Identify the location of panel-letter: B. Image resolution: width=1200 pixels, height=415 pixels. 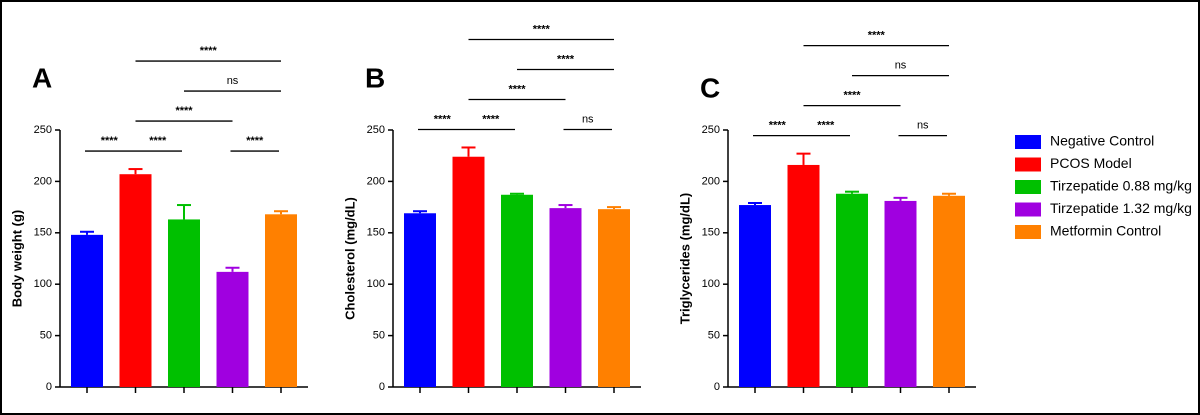
(375, 77).